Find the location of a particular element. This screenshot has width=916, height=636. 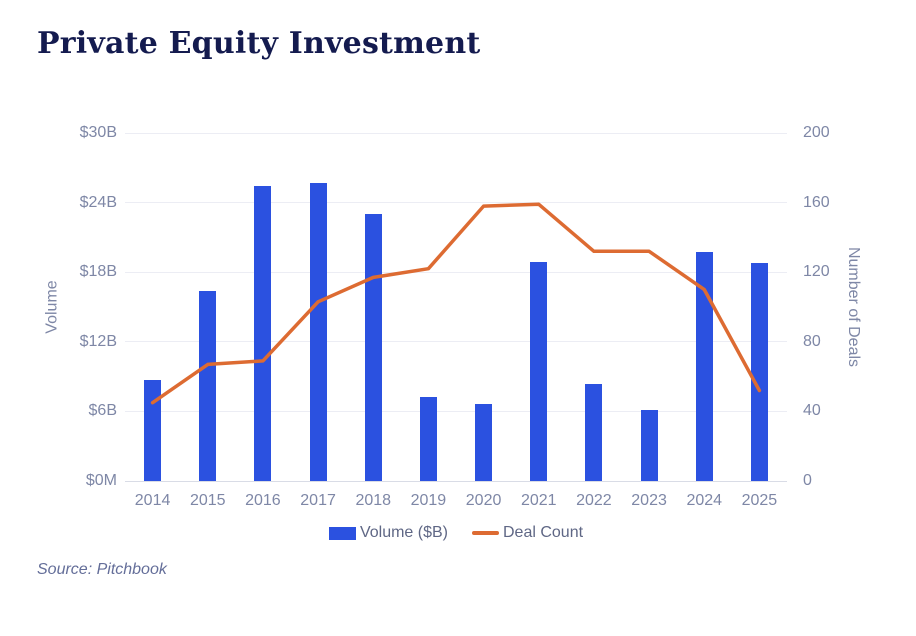

x-axis-label-2020: 2020 is located at coordinates (483, 500).